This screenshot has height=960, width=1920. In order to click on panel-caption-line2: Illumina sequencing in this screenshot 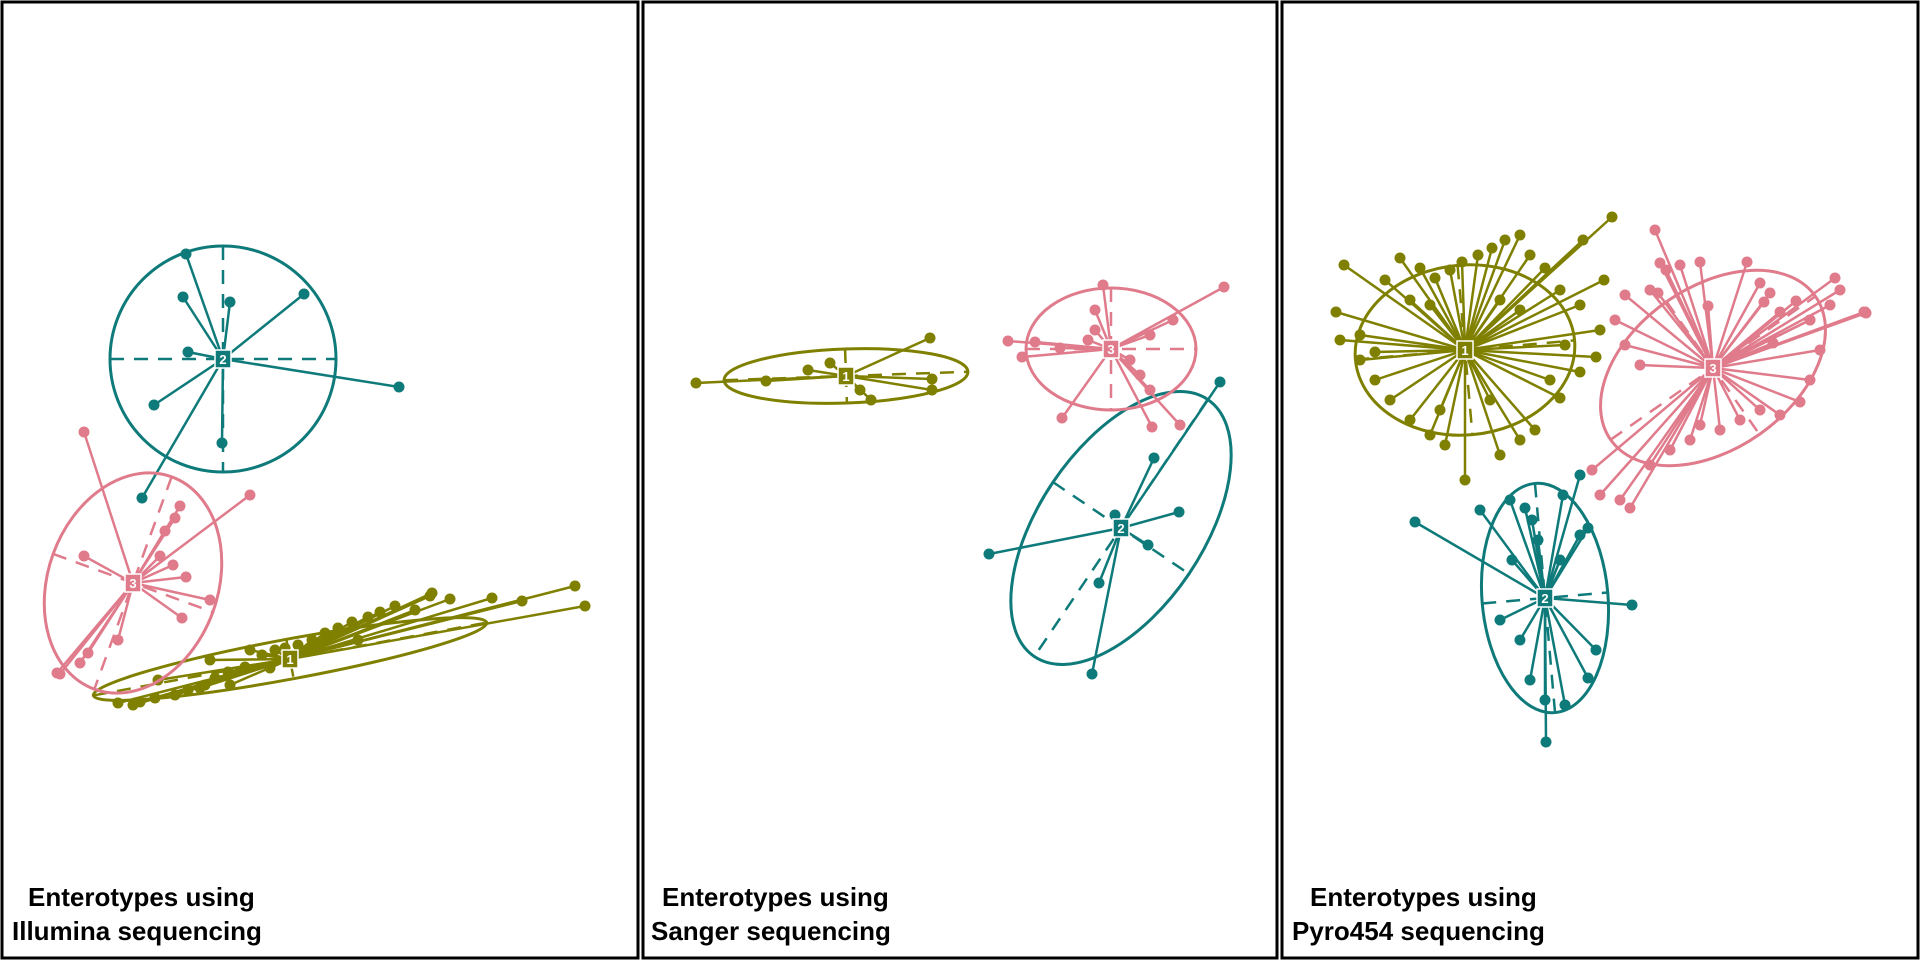, I will do `click(137, 931)`.